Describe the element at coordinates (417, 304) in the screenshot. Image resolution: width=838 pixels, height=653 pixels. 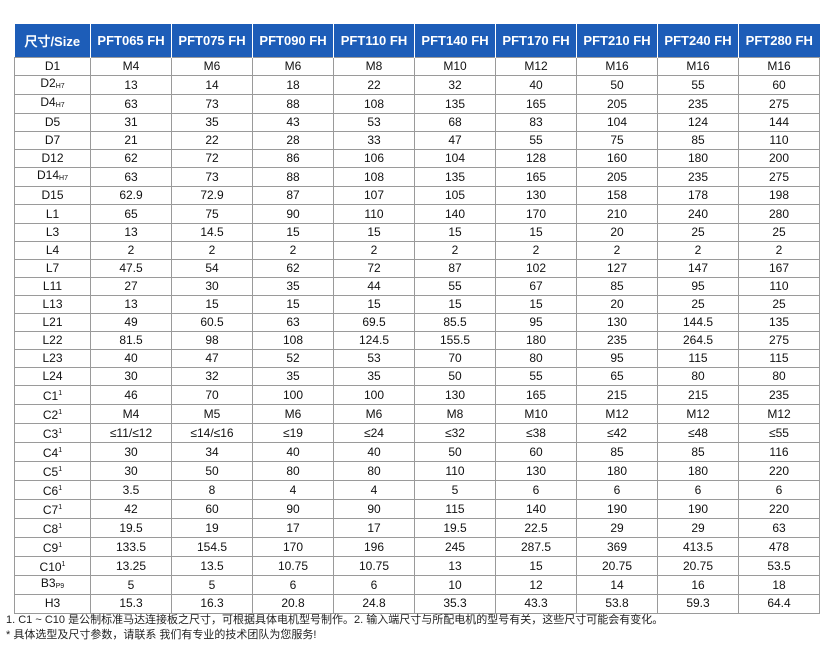
I see `table-row: L13 13 15 15 15 15 15 20 25 25` at that location.